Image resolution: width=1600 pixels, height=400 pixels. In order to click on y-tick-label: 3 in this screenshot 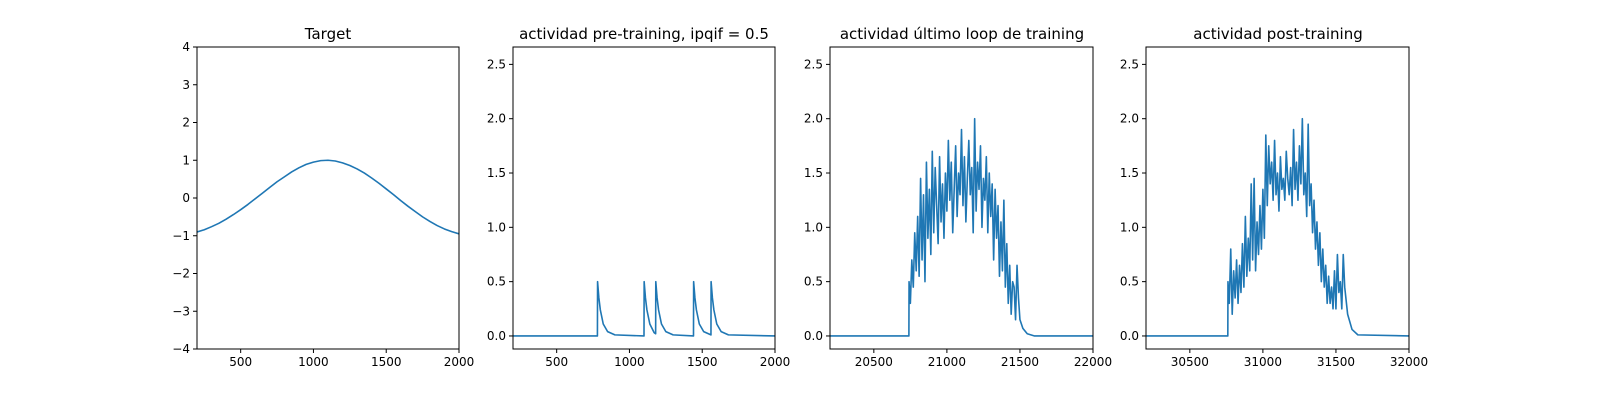, I will do `click(186, 85)`.